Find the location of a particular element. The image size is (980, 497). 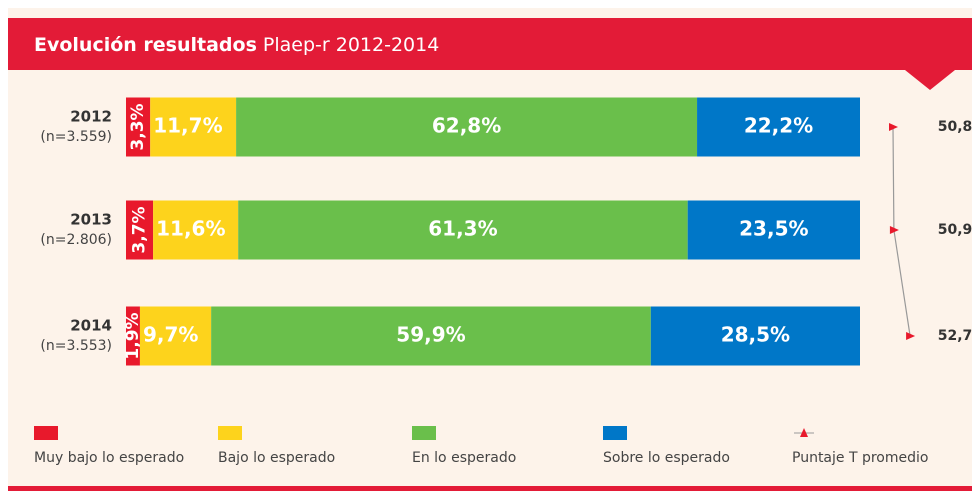

legend-label: Muy bajo lo esperado is located at coordinates (109, 458).